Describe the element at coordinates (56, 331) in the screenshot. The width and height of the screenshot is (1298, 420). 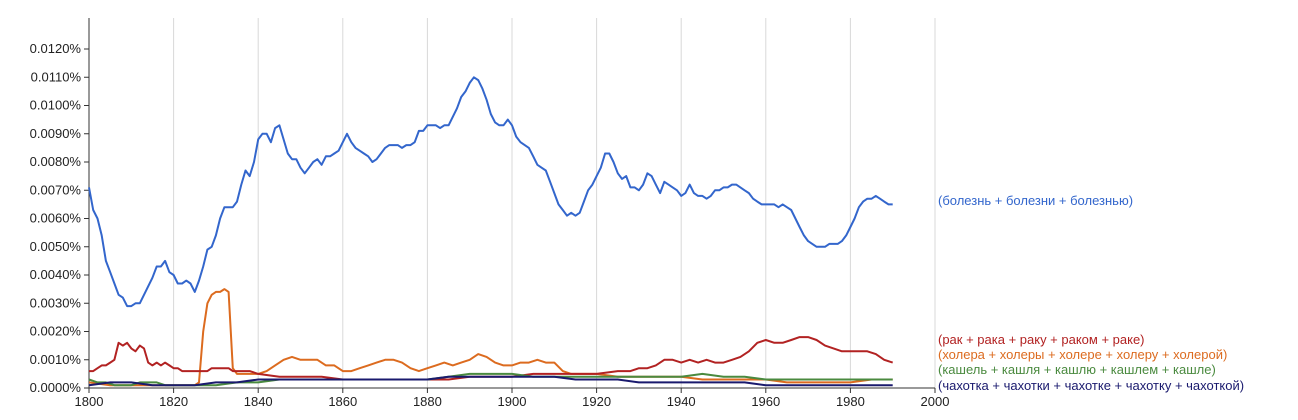
I see `y-tick-label: 0.0020%` at that location.